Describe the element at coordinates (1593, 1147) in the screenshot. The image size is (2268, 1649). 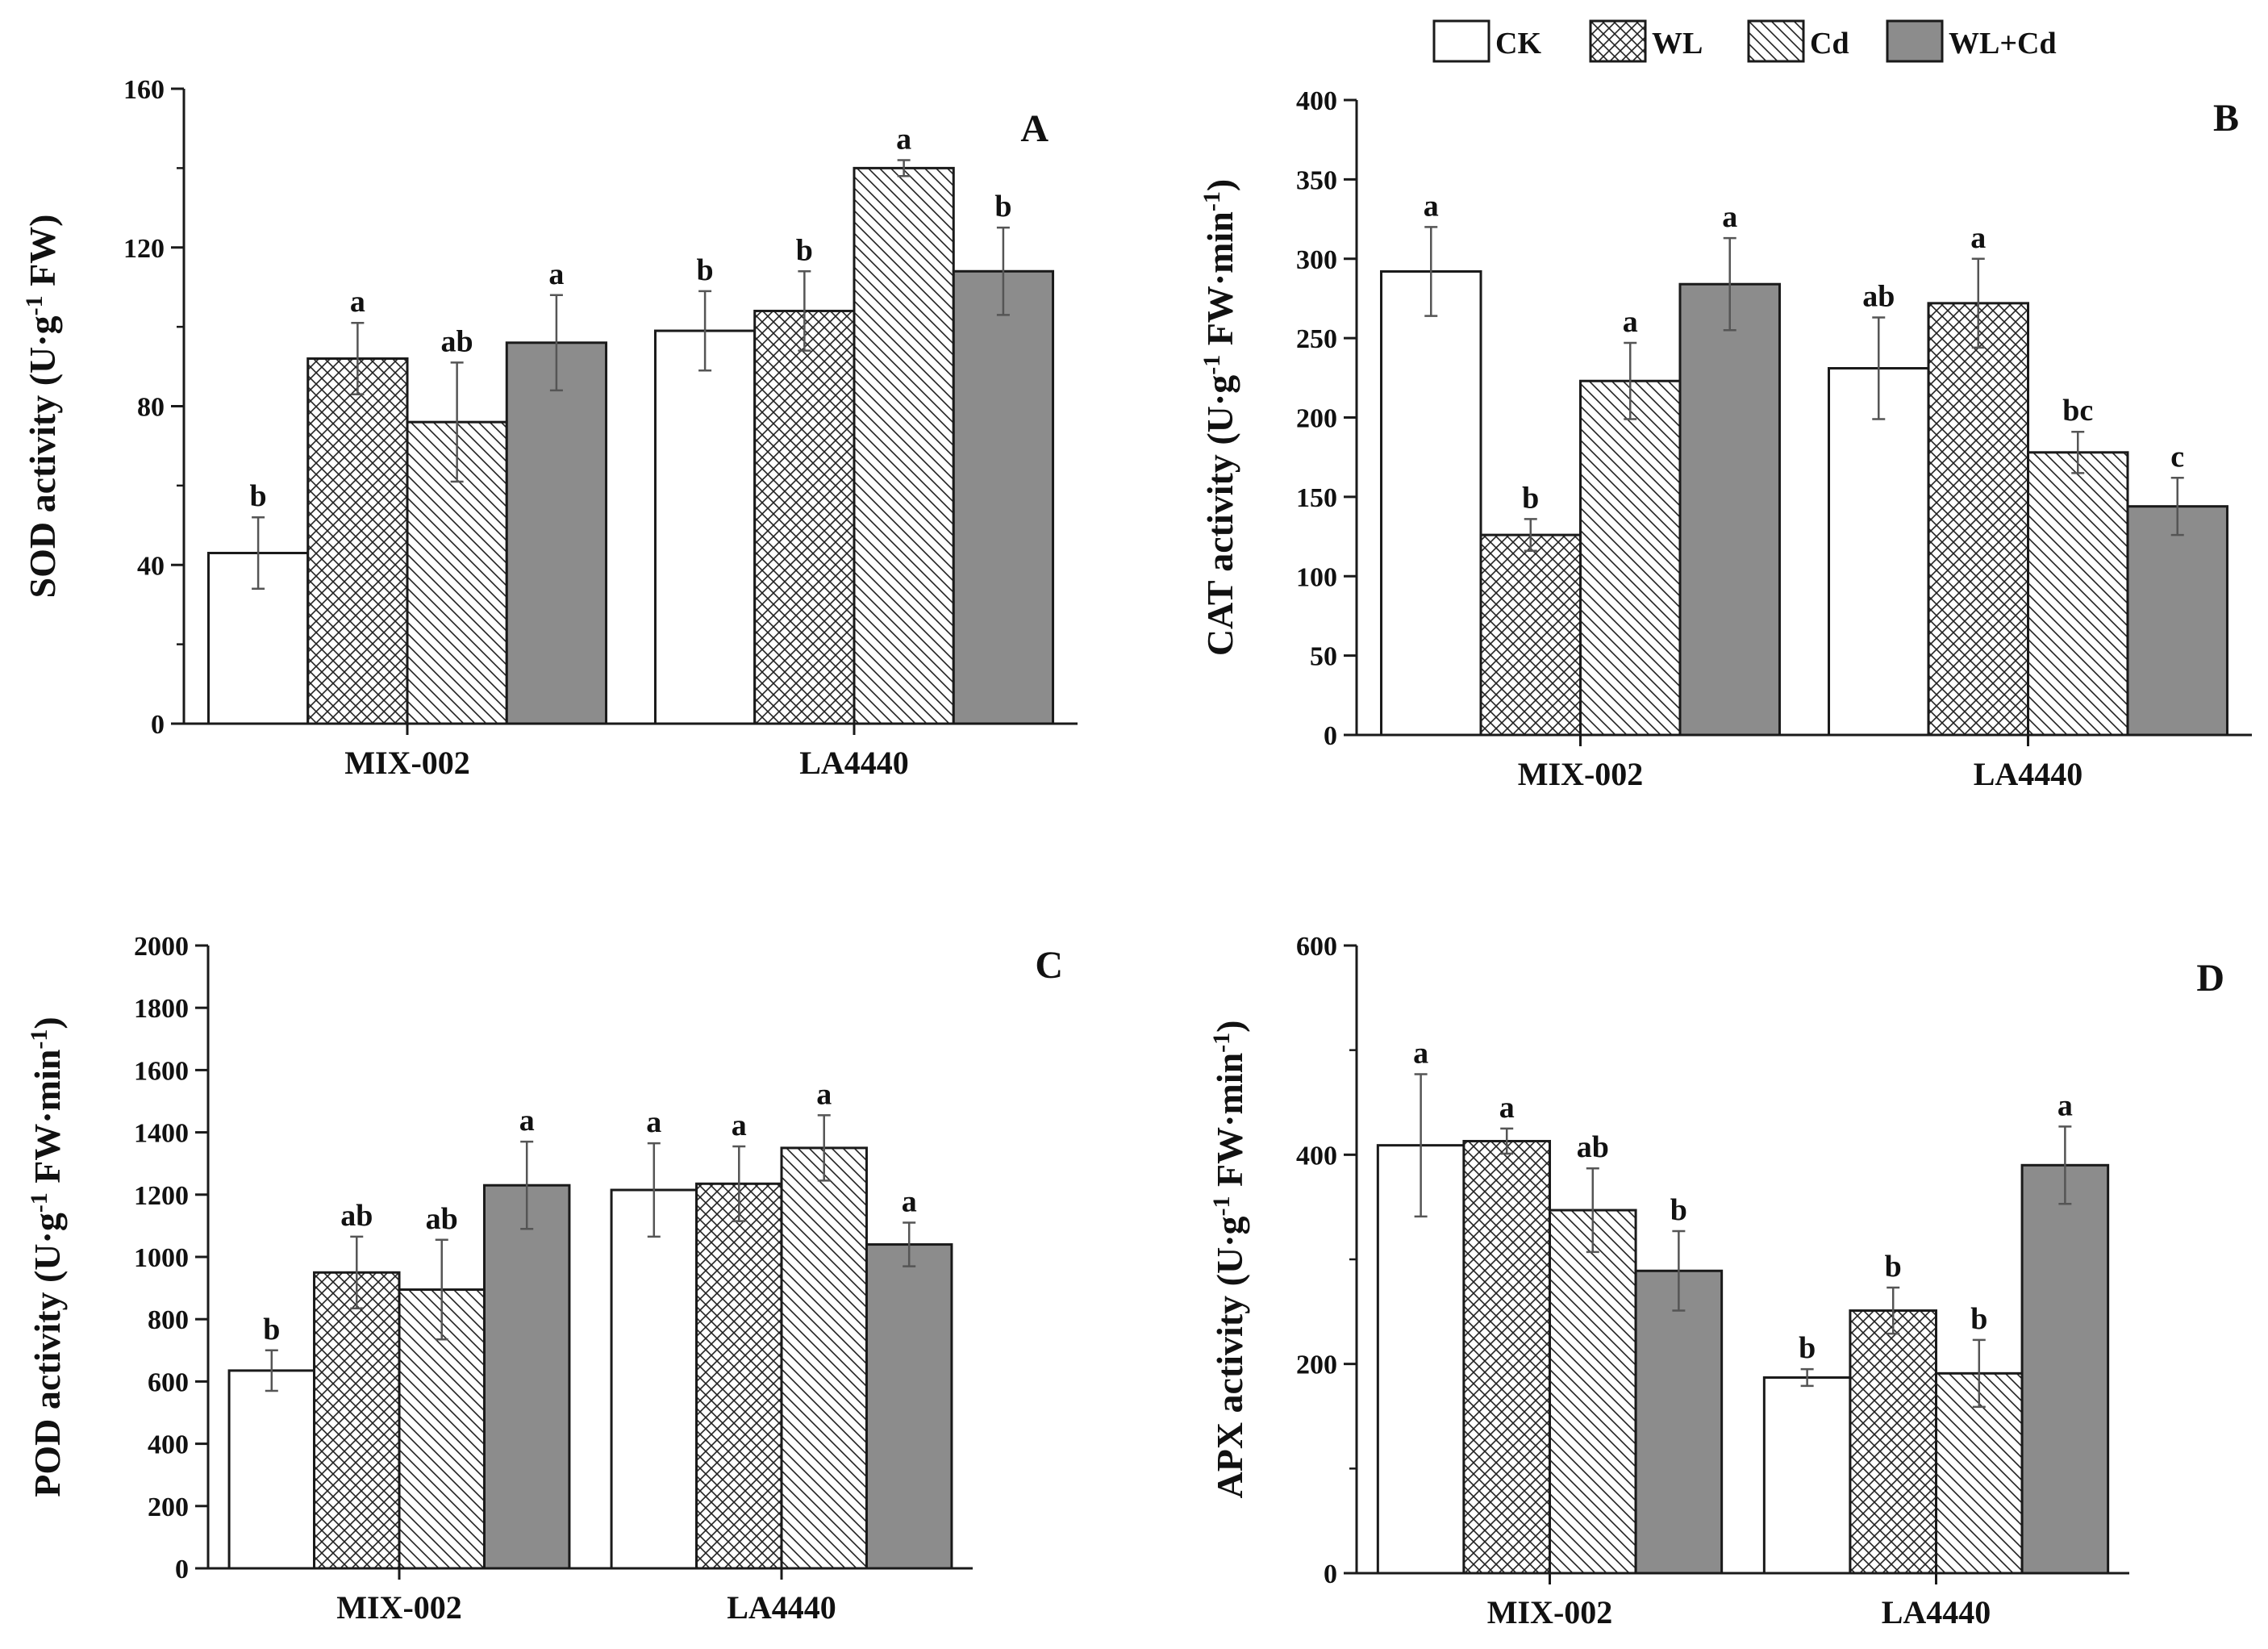
I see `sig-letter-d-cd-0: ab` at that location.